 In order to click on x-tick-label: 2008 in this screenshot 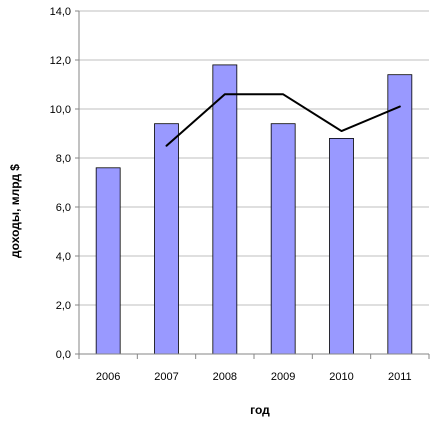, I will do `click(225, 377)`.